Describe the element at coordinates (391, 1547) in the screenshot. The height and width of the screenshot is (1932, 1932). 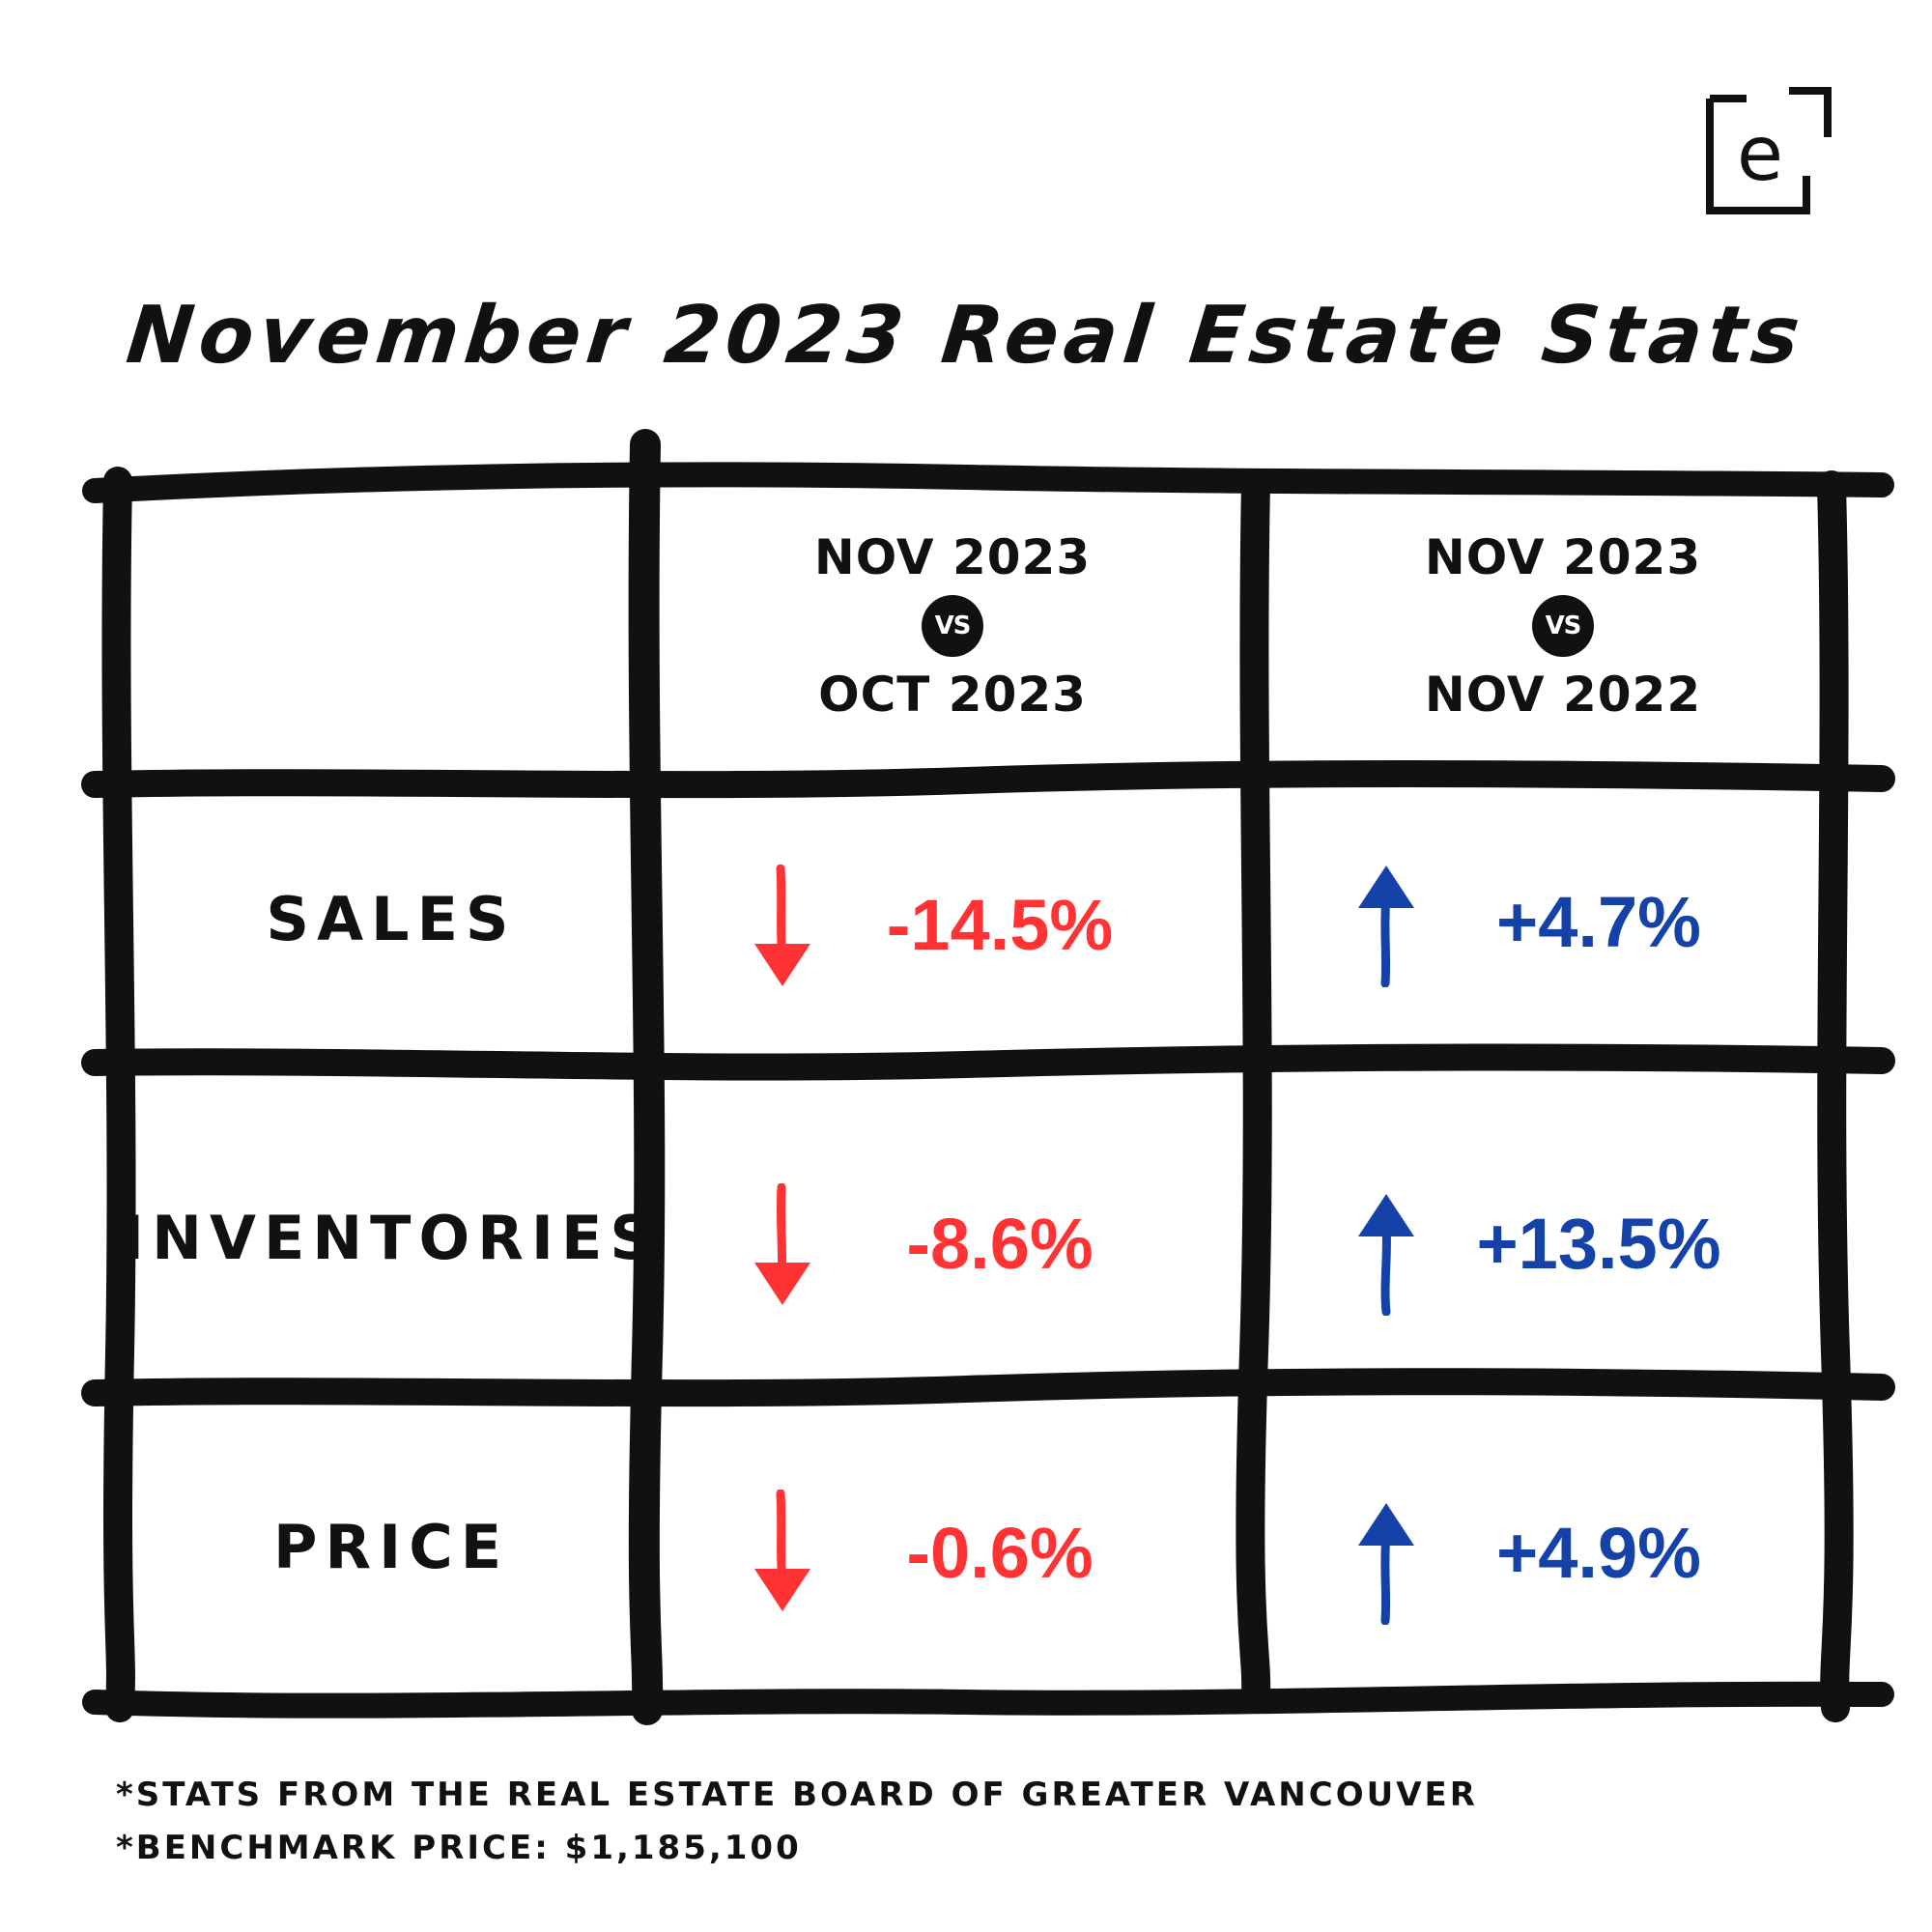
I see `row-label-price: PRICE` at that location.